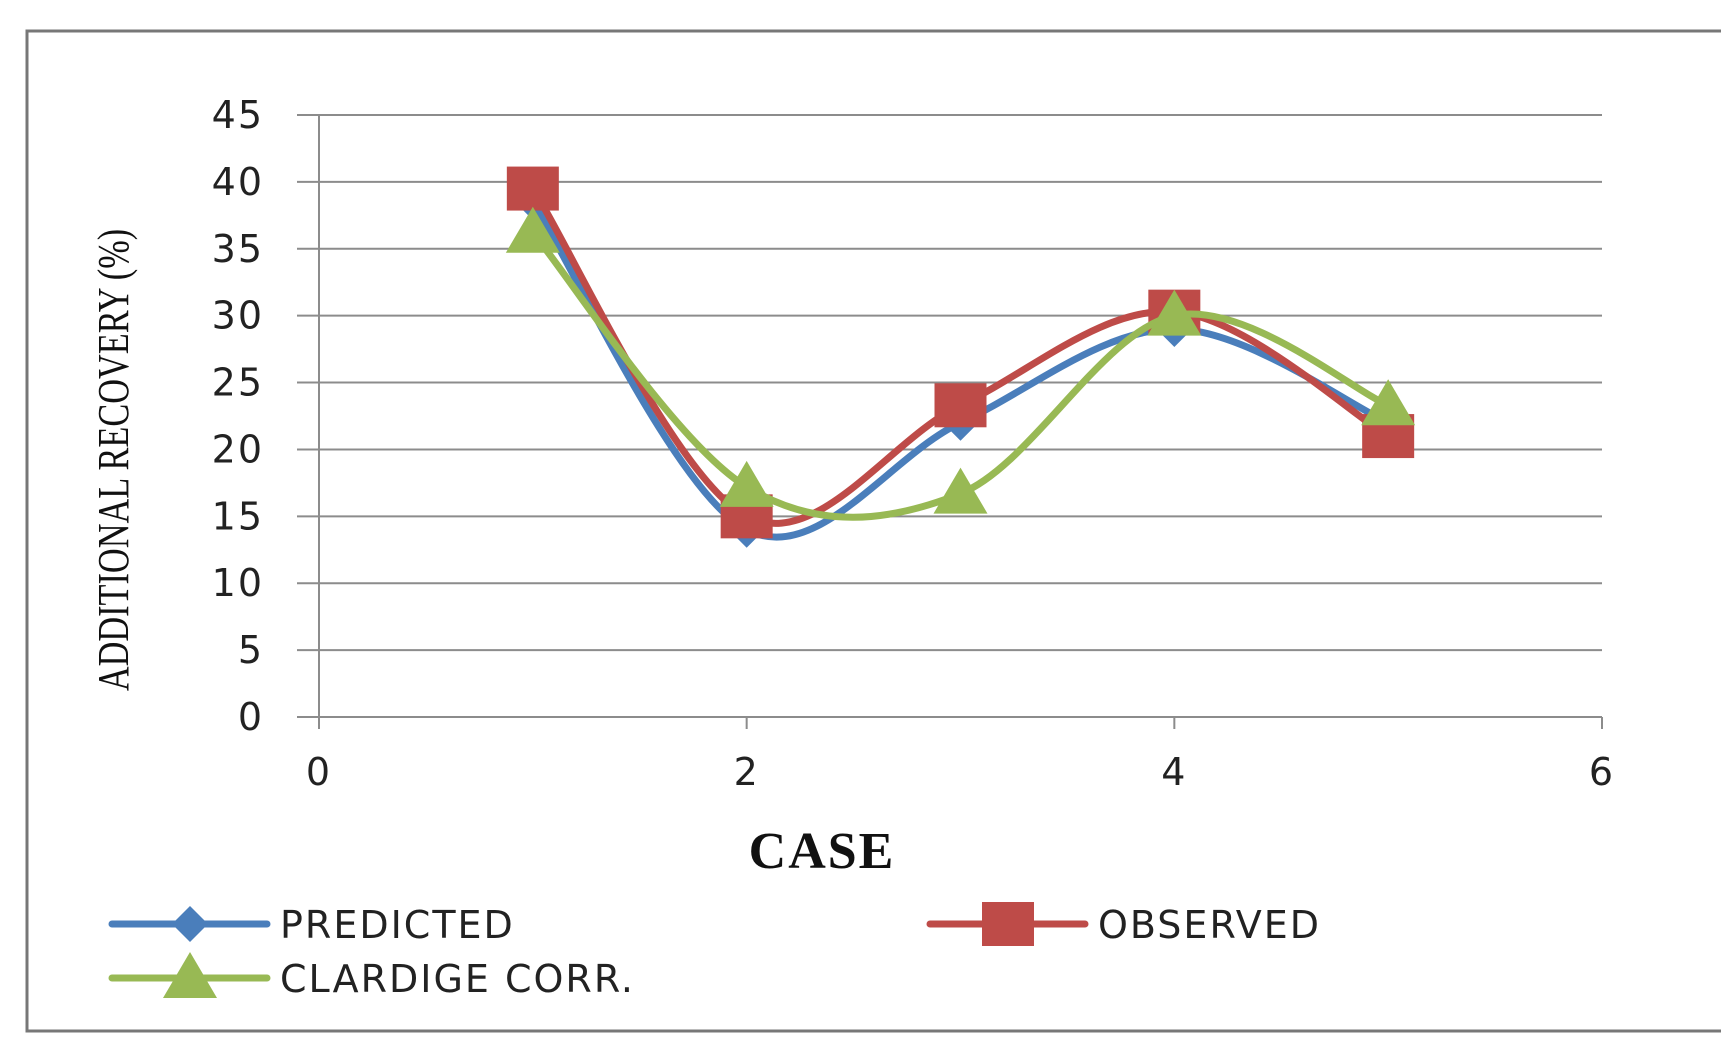 This screenshot has height=1059, width=1721. I want to click on legend-marker-diamond, so click(190, 924).